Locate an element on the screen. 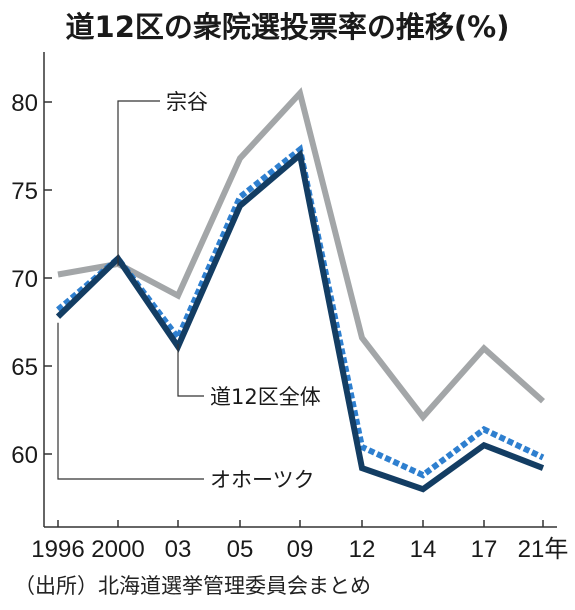  x-axis: 1996 2000 03 05 09 12 14 17 21年 is located at coordinates (299, 541).